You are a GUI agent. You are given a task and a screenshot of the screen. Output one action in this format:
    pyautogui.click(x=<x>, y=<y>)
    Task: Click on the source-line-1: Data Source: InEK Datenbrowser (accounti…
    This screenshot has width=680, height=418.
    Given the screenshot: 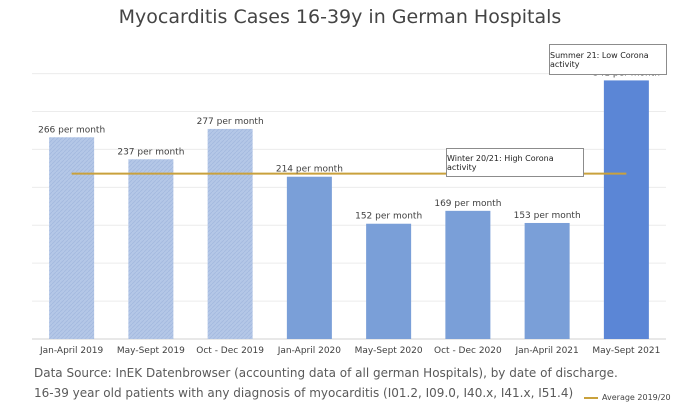 What is the action you would take?
    pyautogui.click(x=326, y=373)
    